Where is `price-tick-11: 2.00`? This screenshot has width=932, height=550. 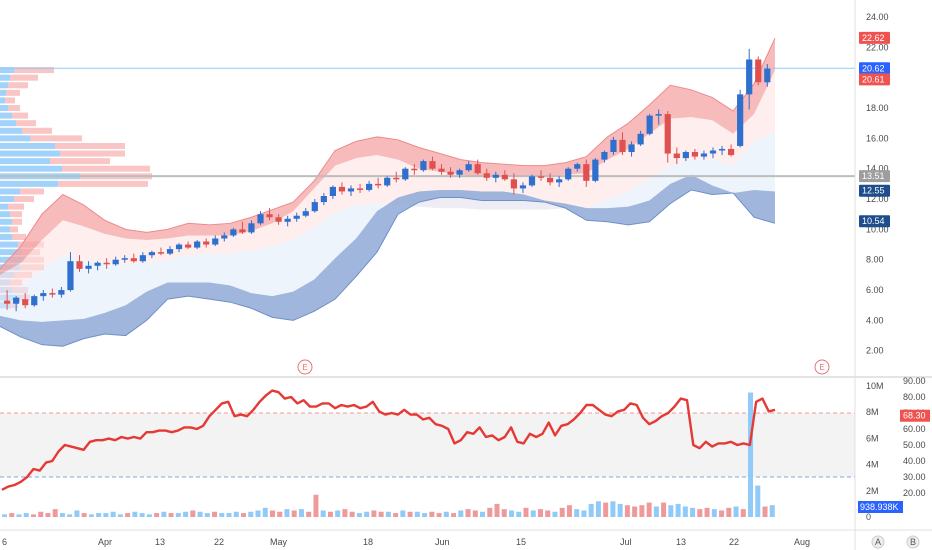 price-tick-11: 2.00 is located at coordinates (875, 351).